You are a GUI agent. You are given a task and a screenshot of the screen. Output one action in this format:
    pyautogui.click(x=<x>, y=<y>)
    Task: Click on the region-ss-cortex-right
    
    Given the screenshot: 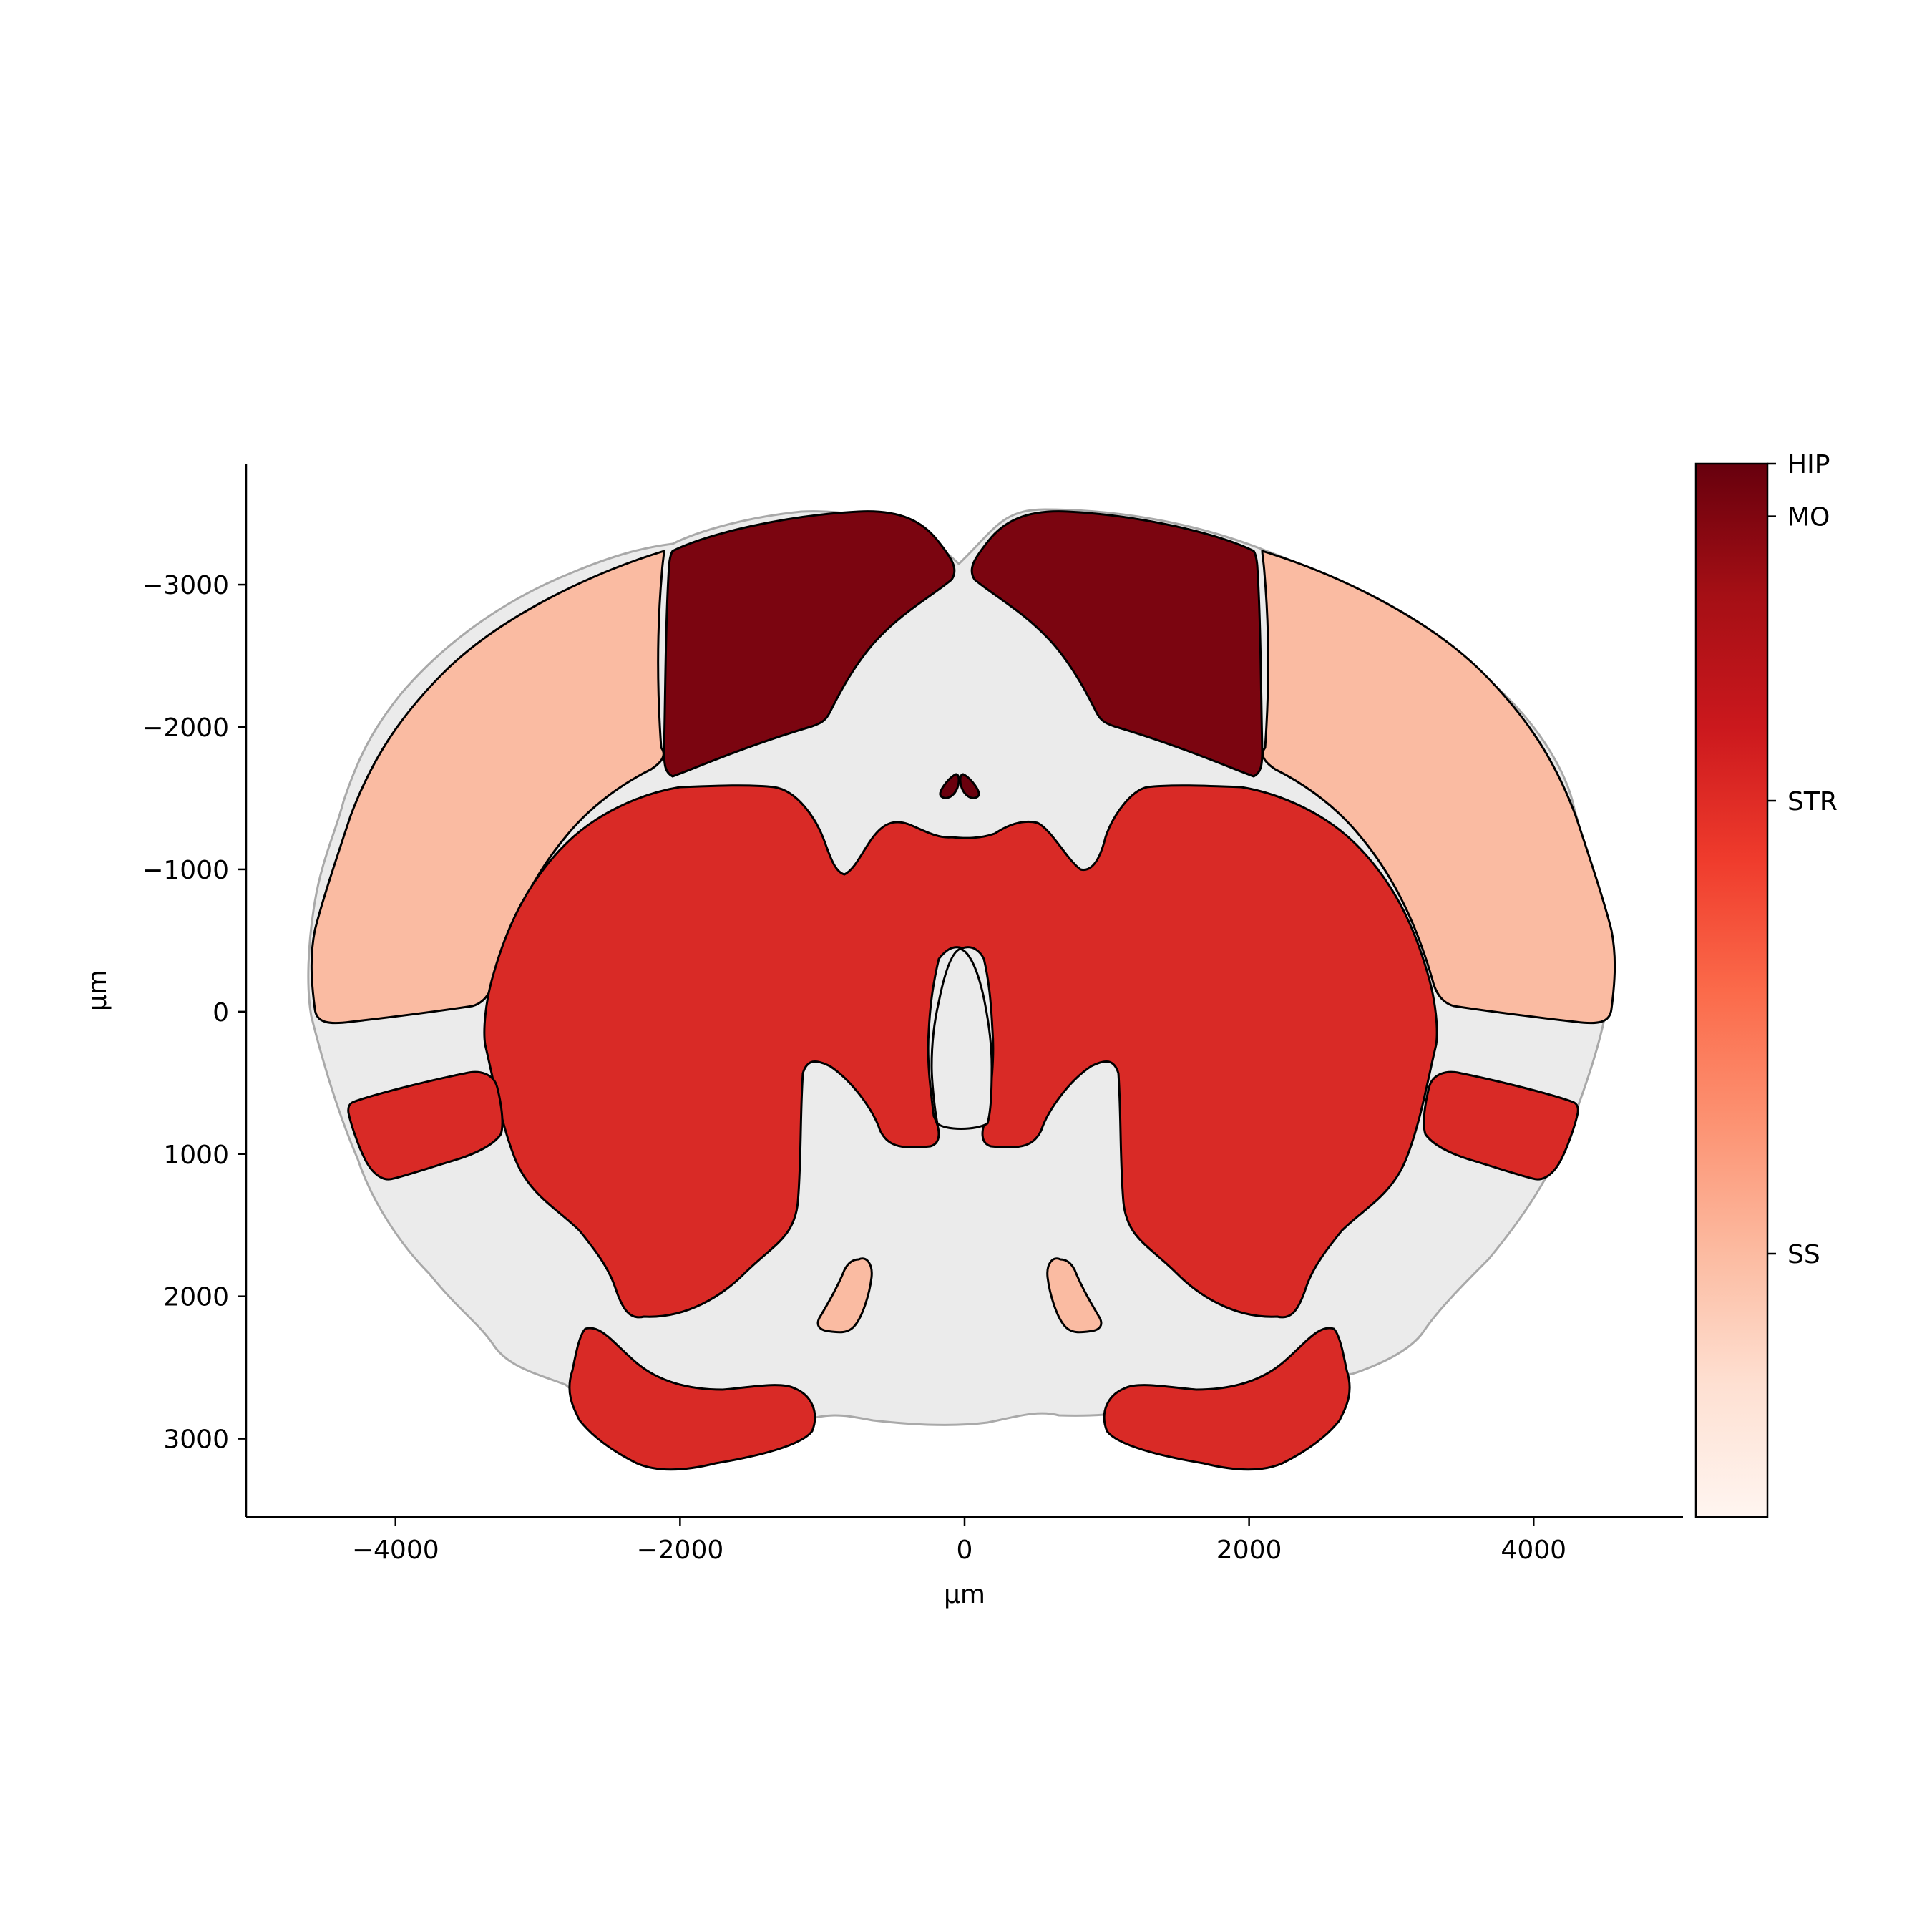 What is the action you would take?
    pyautogui.click(x=1438, y=787)
    